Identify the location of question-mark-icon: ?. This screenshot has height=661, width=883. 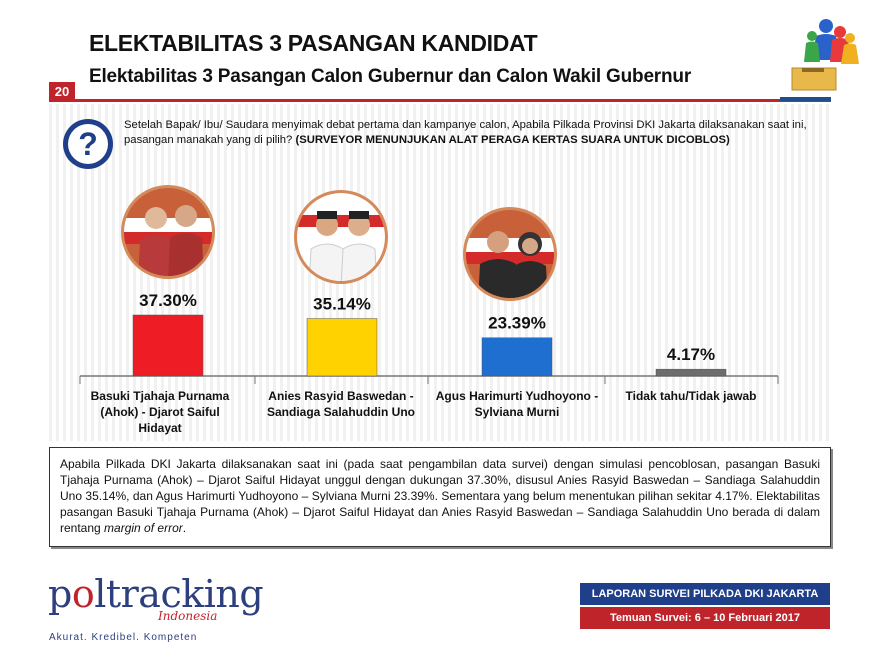
(88, 144).